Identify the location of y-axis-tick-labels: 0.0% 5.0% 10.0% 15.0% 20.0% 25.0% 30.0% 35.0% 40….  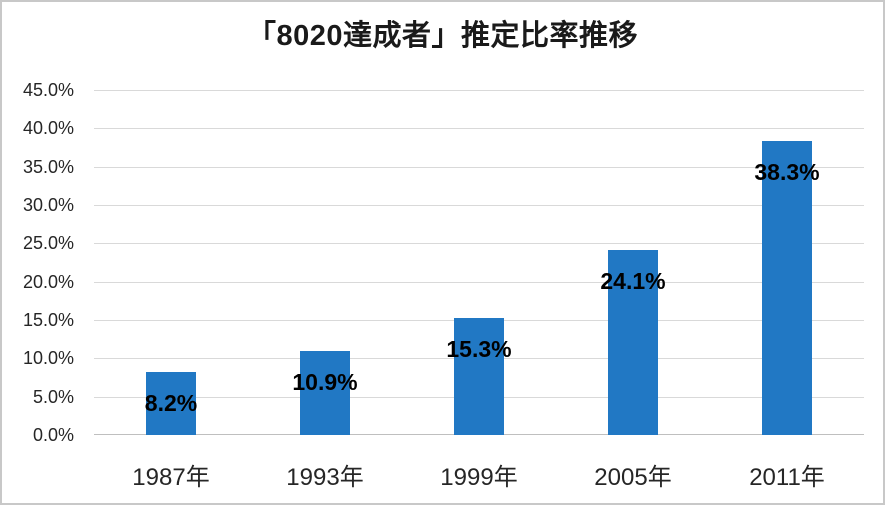
(38, 262).